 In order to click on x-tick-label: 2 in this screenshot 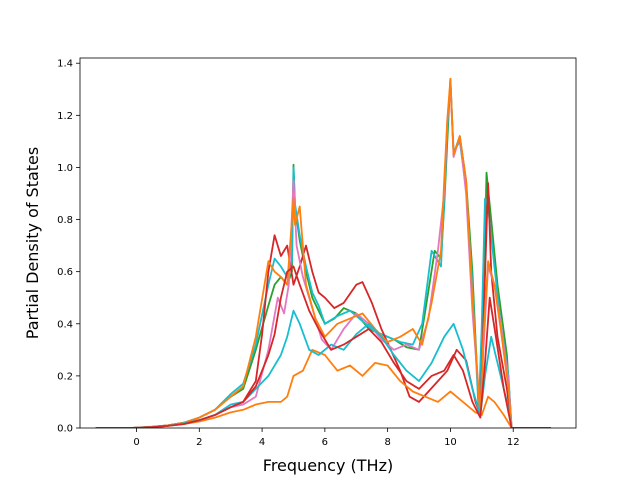, I will do `click(199, 442)`.